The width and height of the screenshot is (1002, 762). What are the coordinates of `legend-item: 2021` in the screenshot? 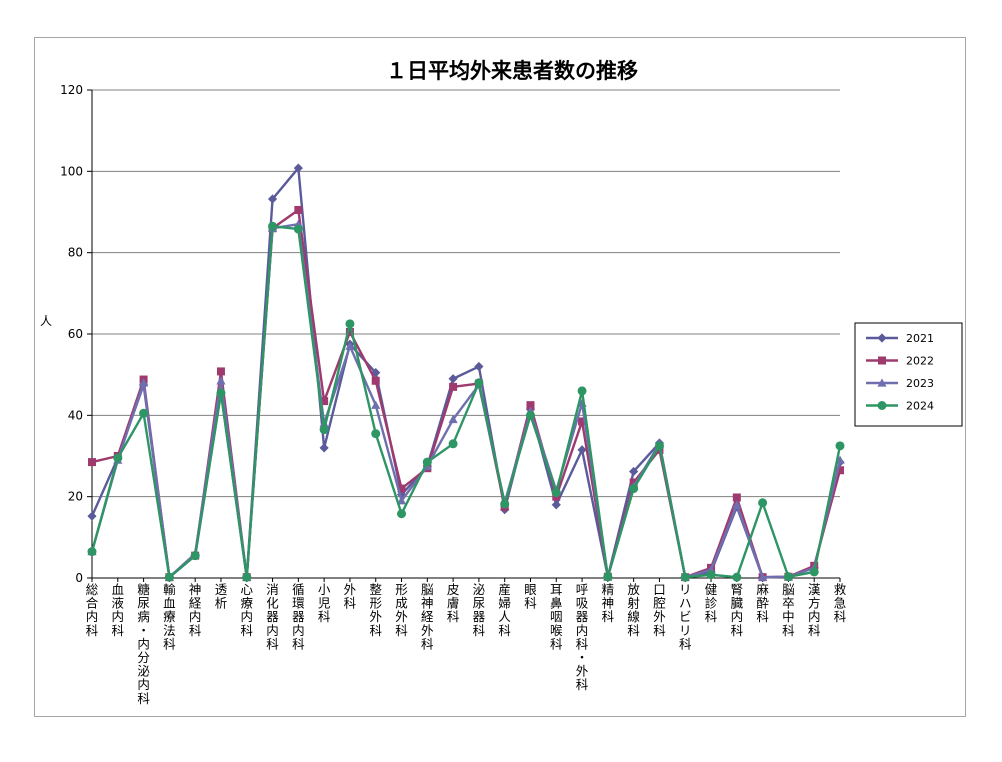 It's located at (900, 338).